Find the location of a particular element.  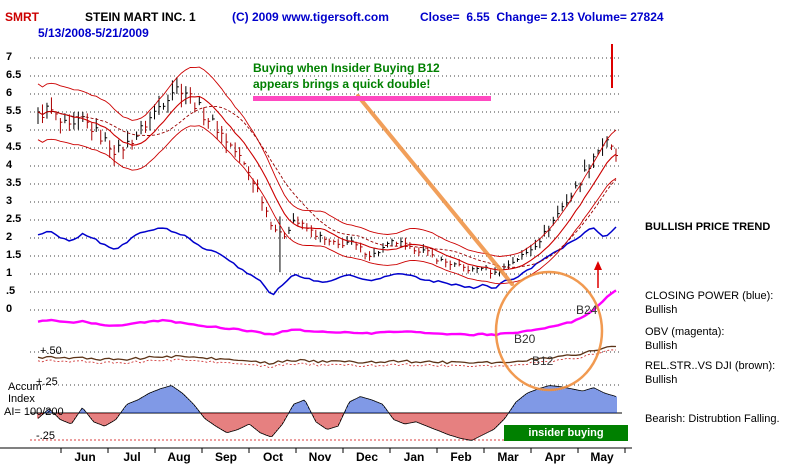

rel-str-label: REL.STR..VS DJI (brown): is located at coordinates (710, 366).